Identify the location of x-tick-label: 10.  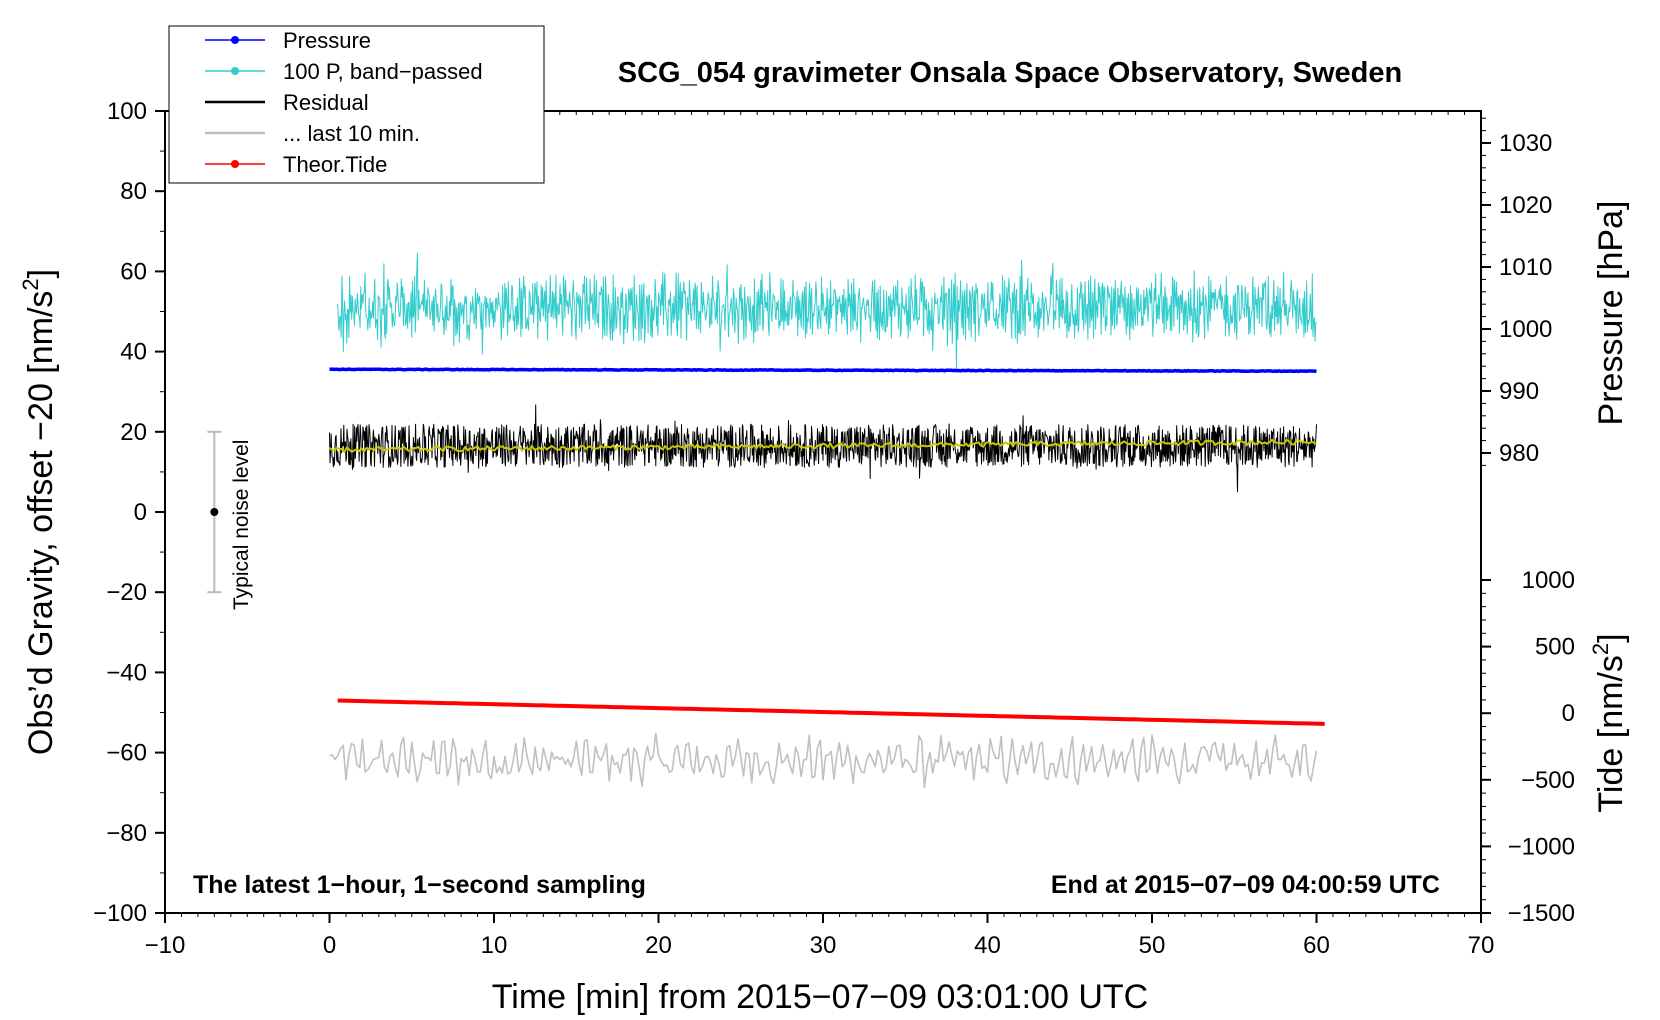
(494, 945).